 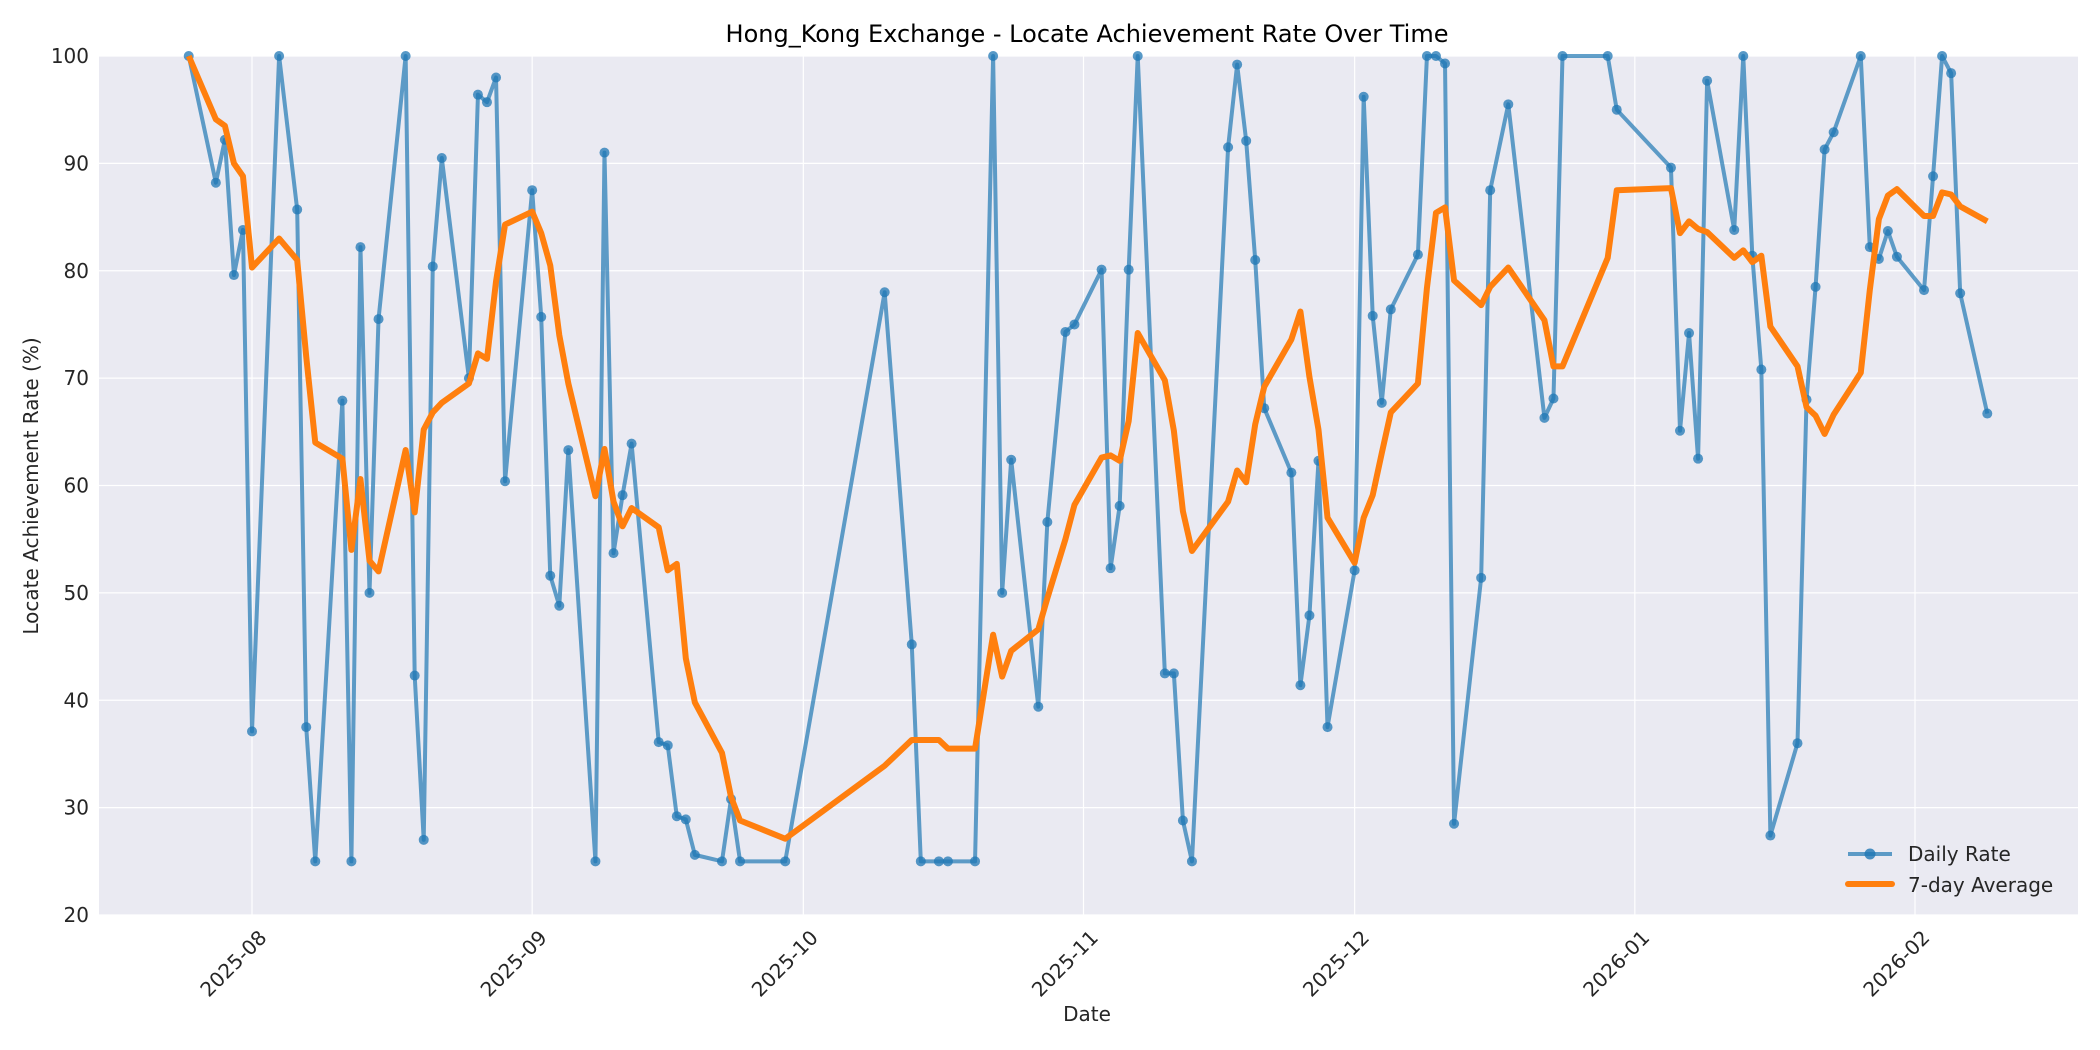 What do you see at coordinates (76, 271) in the screenshot?
I see `y-tick-label: 80` at bounding box center [76, 271].